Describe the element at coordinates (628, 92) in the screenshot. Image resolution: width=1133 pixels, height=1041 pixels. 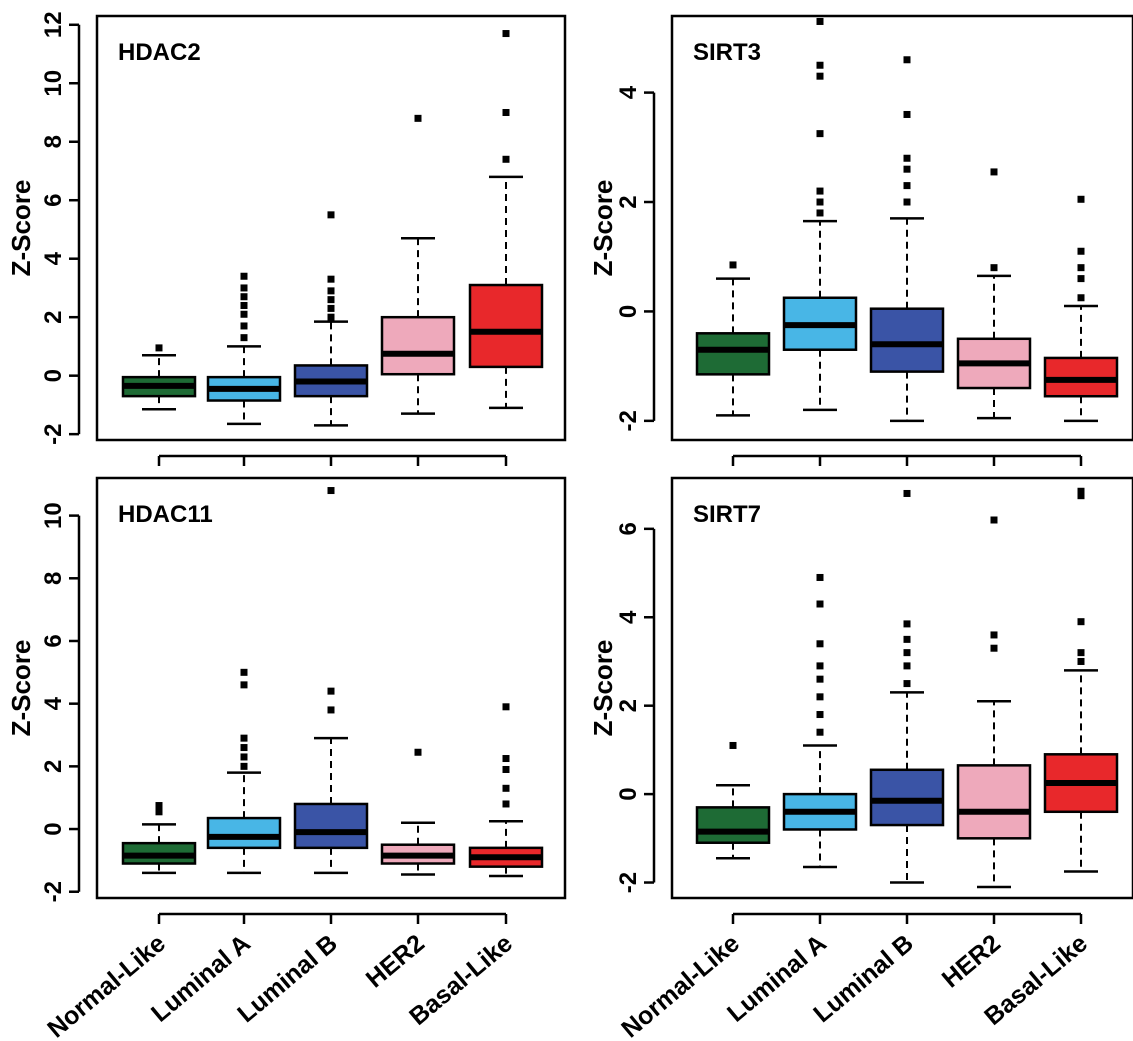
I see `y-tick-label-sirt3: 4` at that location.